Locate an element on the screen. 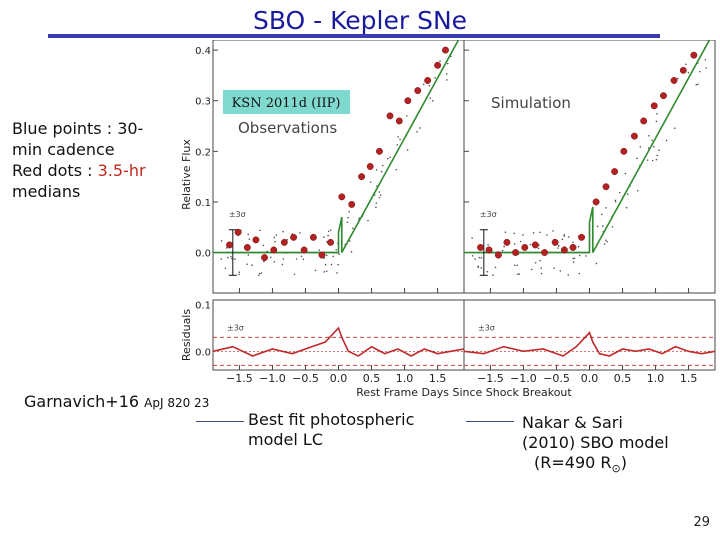 The image size is (720, 540). red-dots-value: 3.5-hr is located at coordinates (121, 170).